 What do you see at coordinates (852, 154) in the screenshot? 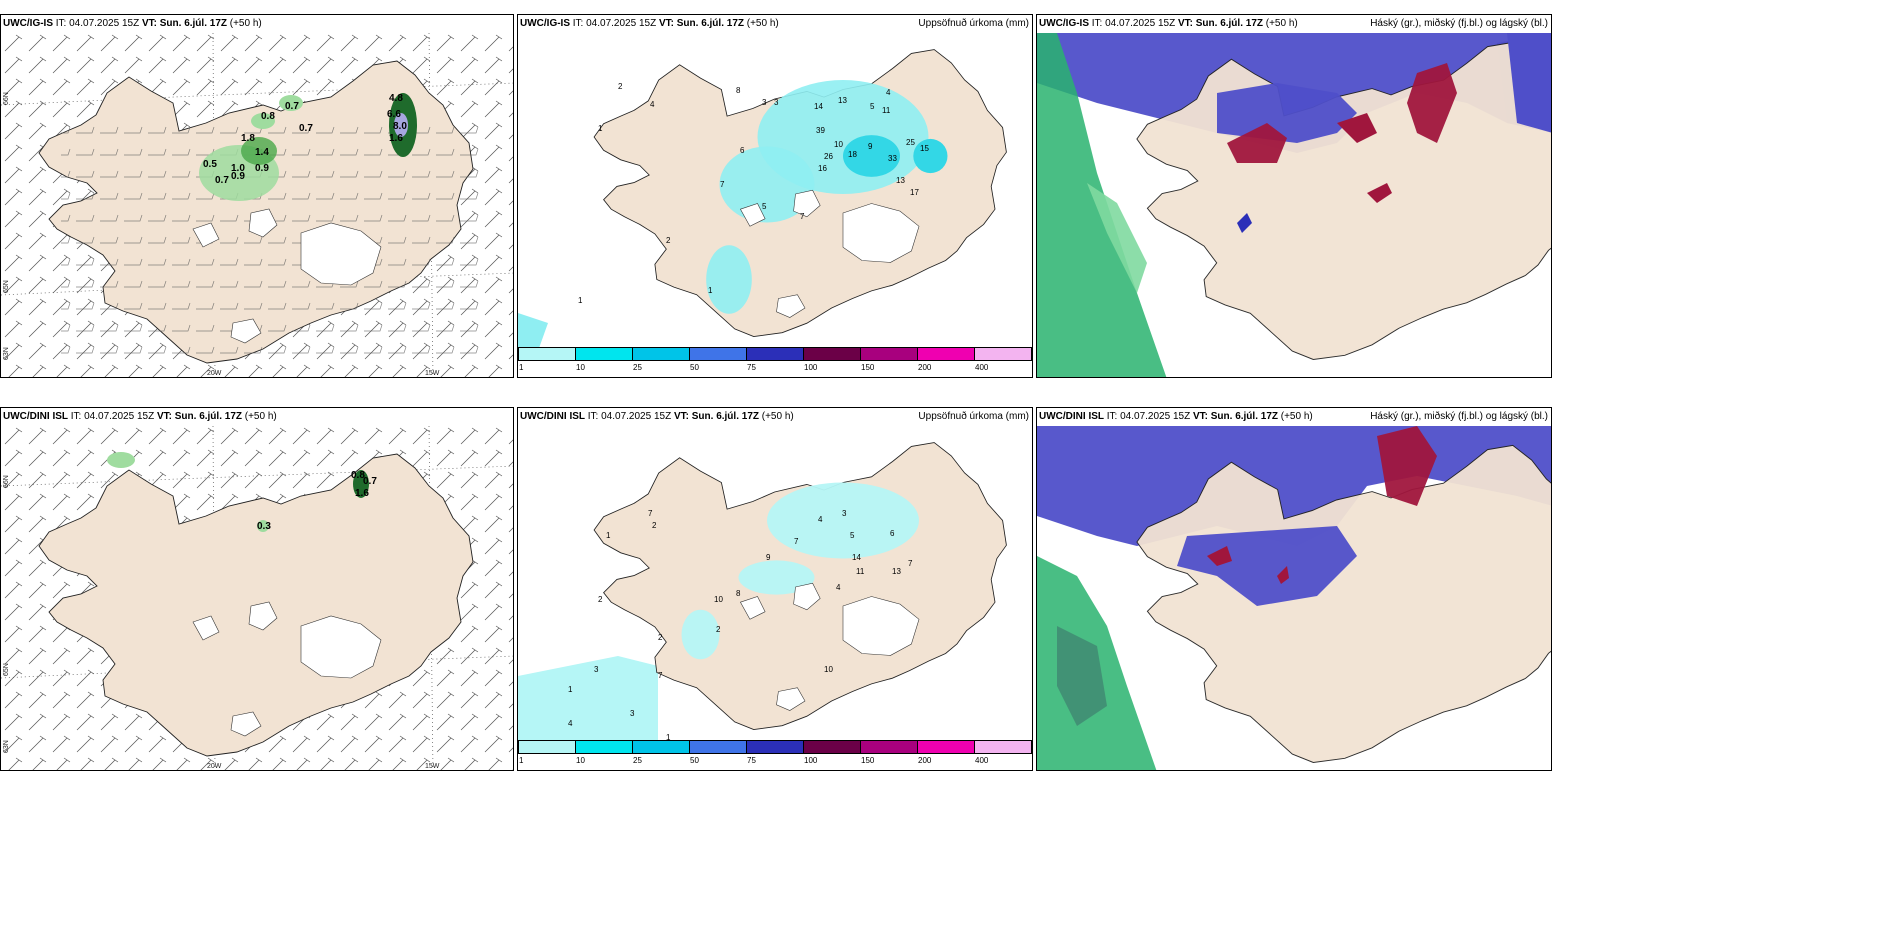
I see `precip-label: 18` at bounding box center [852, 154].